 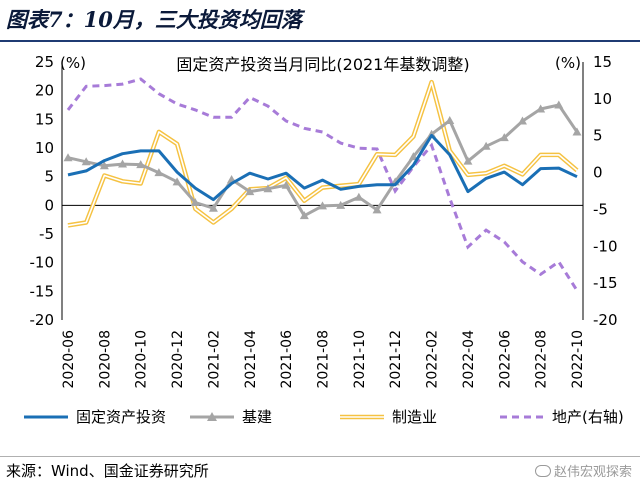 What do you see at coordinates (142, 359) in the screenshot?
I see `x-tick-label: 2020-10` at bounding box center [142, 359].